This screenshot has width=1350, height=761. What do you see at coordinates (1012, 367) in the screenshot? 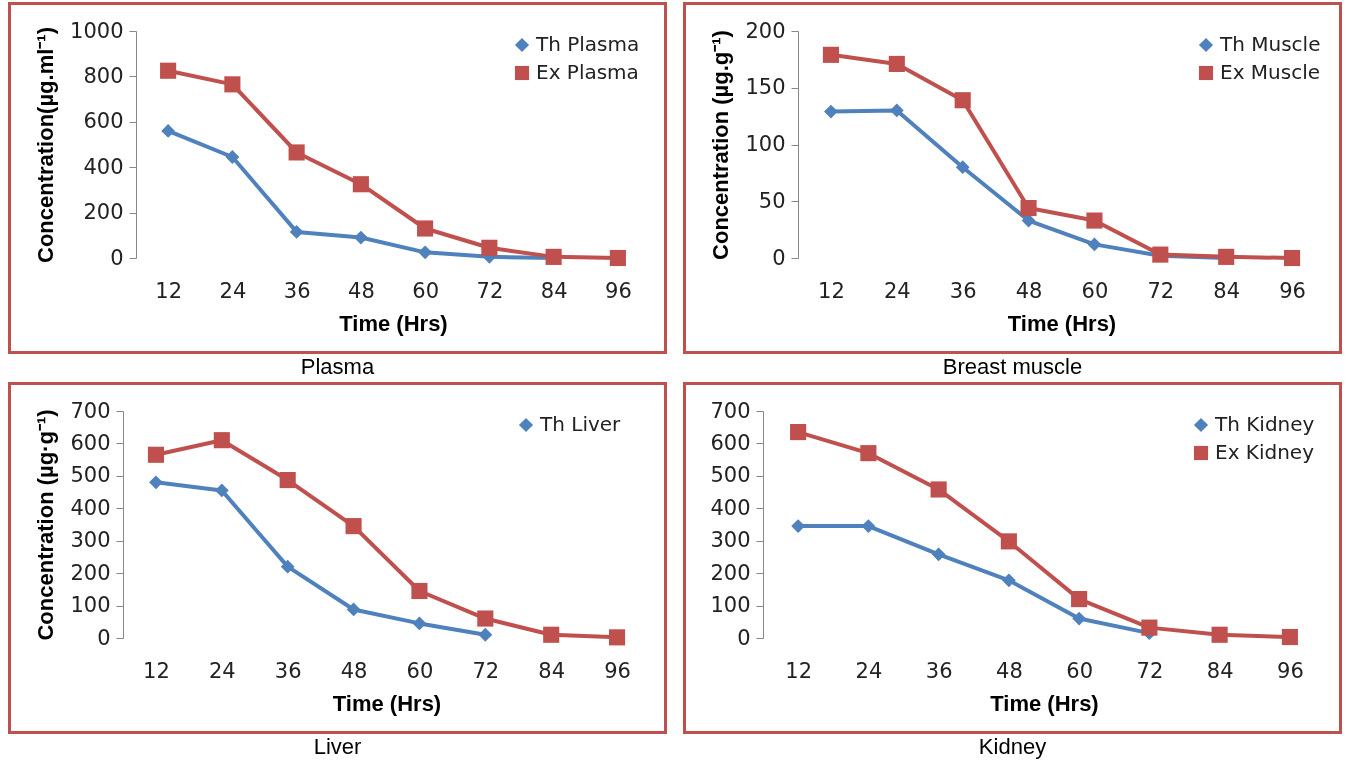
I see `text: Breast muscle` at bounding box center [1012, 367].